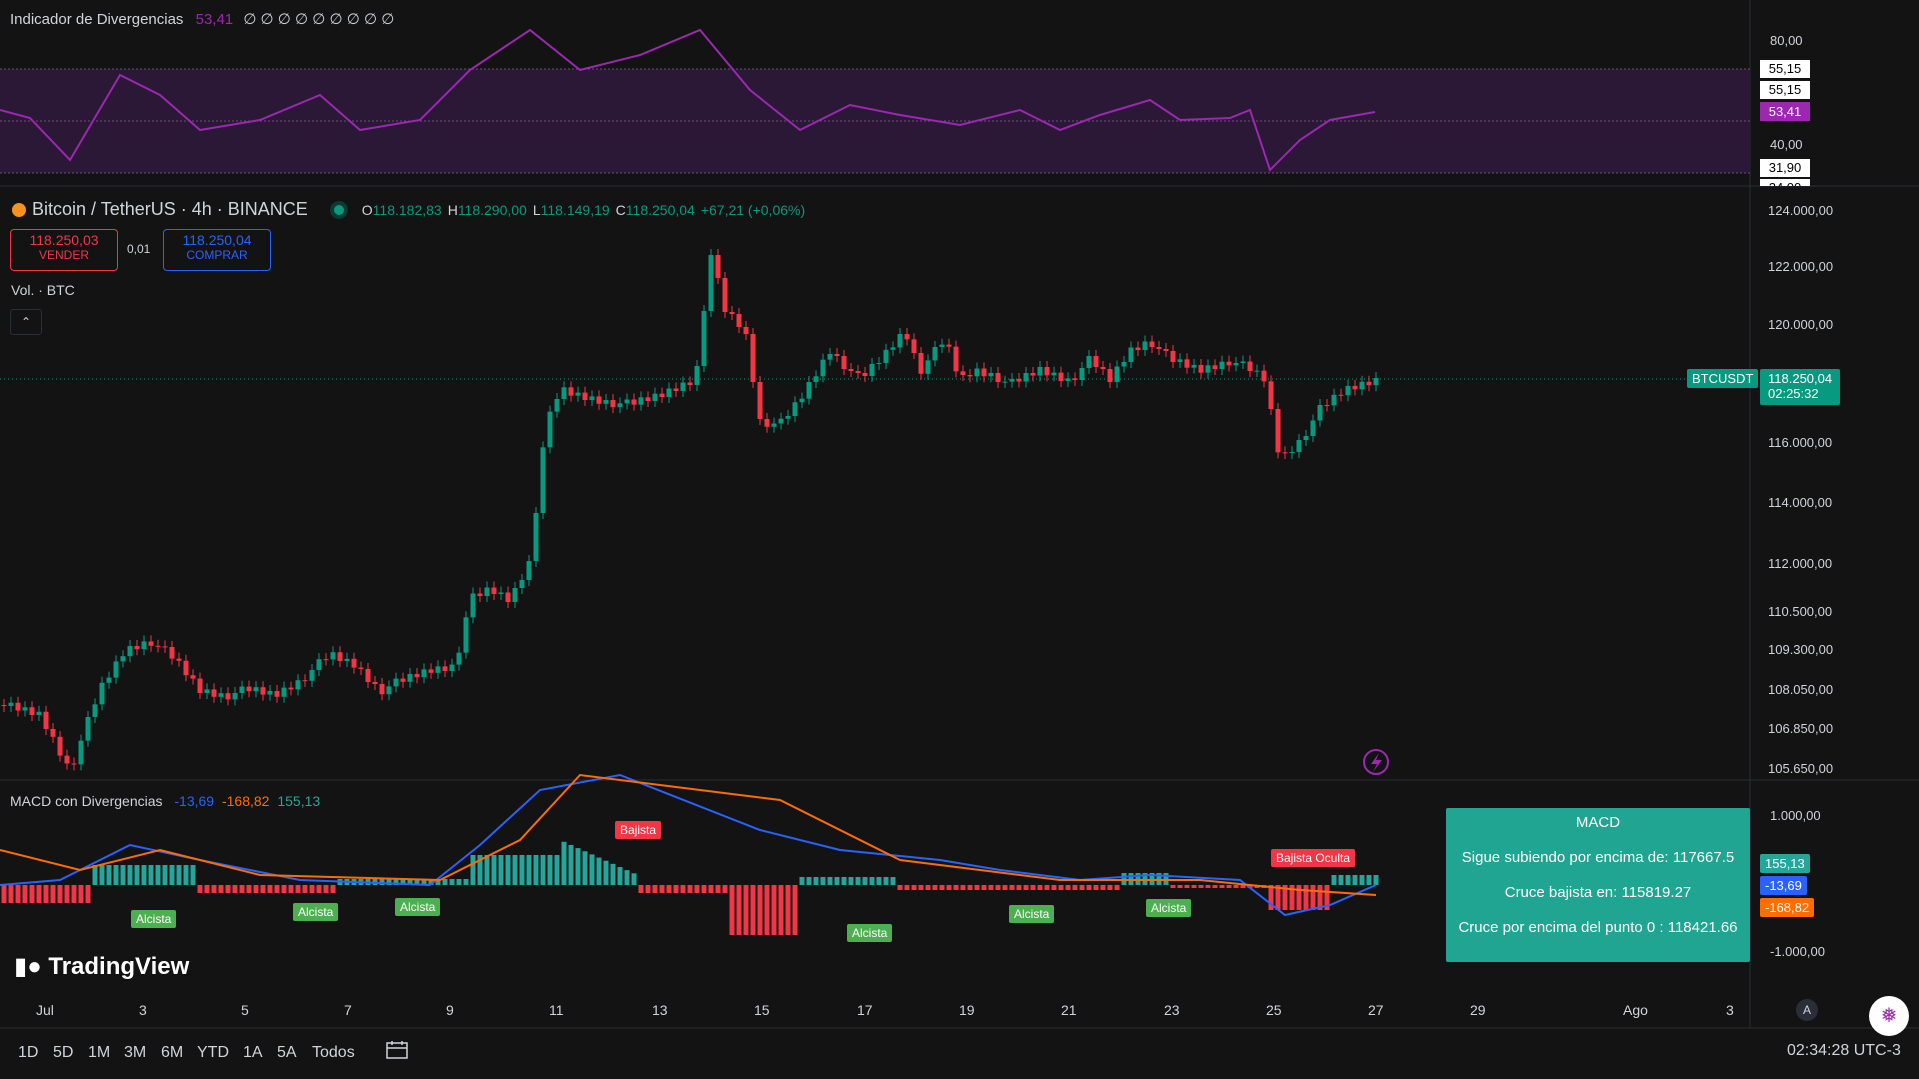  I want to click on buy-button: 118.250,04 COMPRAR, so click(217, 250).